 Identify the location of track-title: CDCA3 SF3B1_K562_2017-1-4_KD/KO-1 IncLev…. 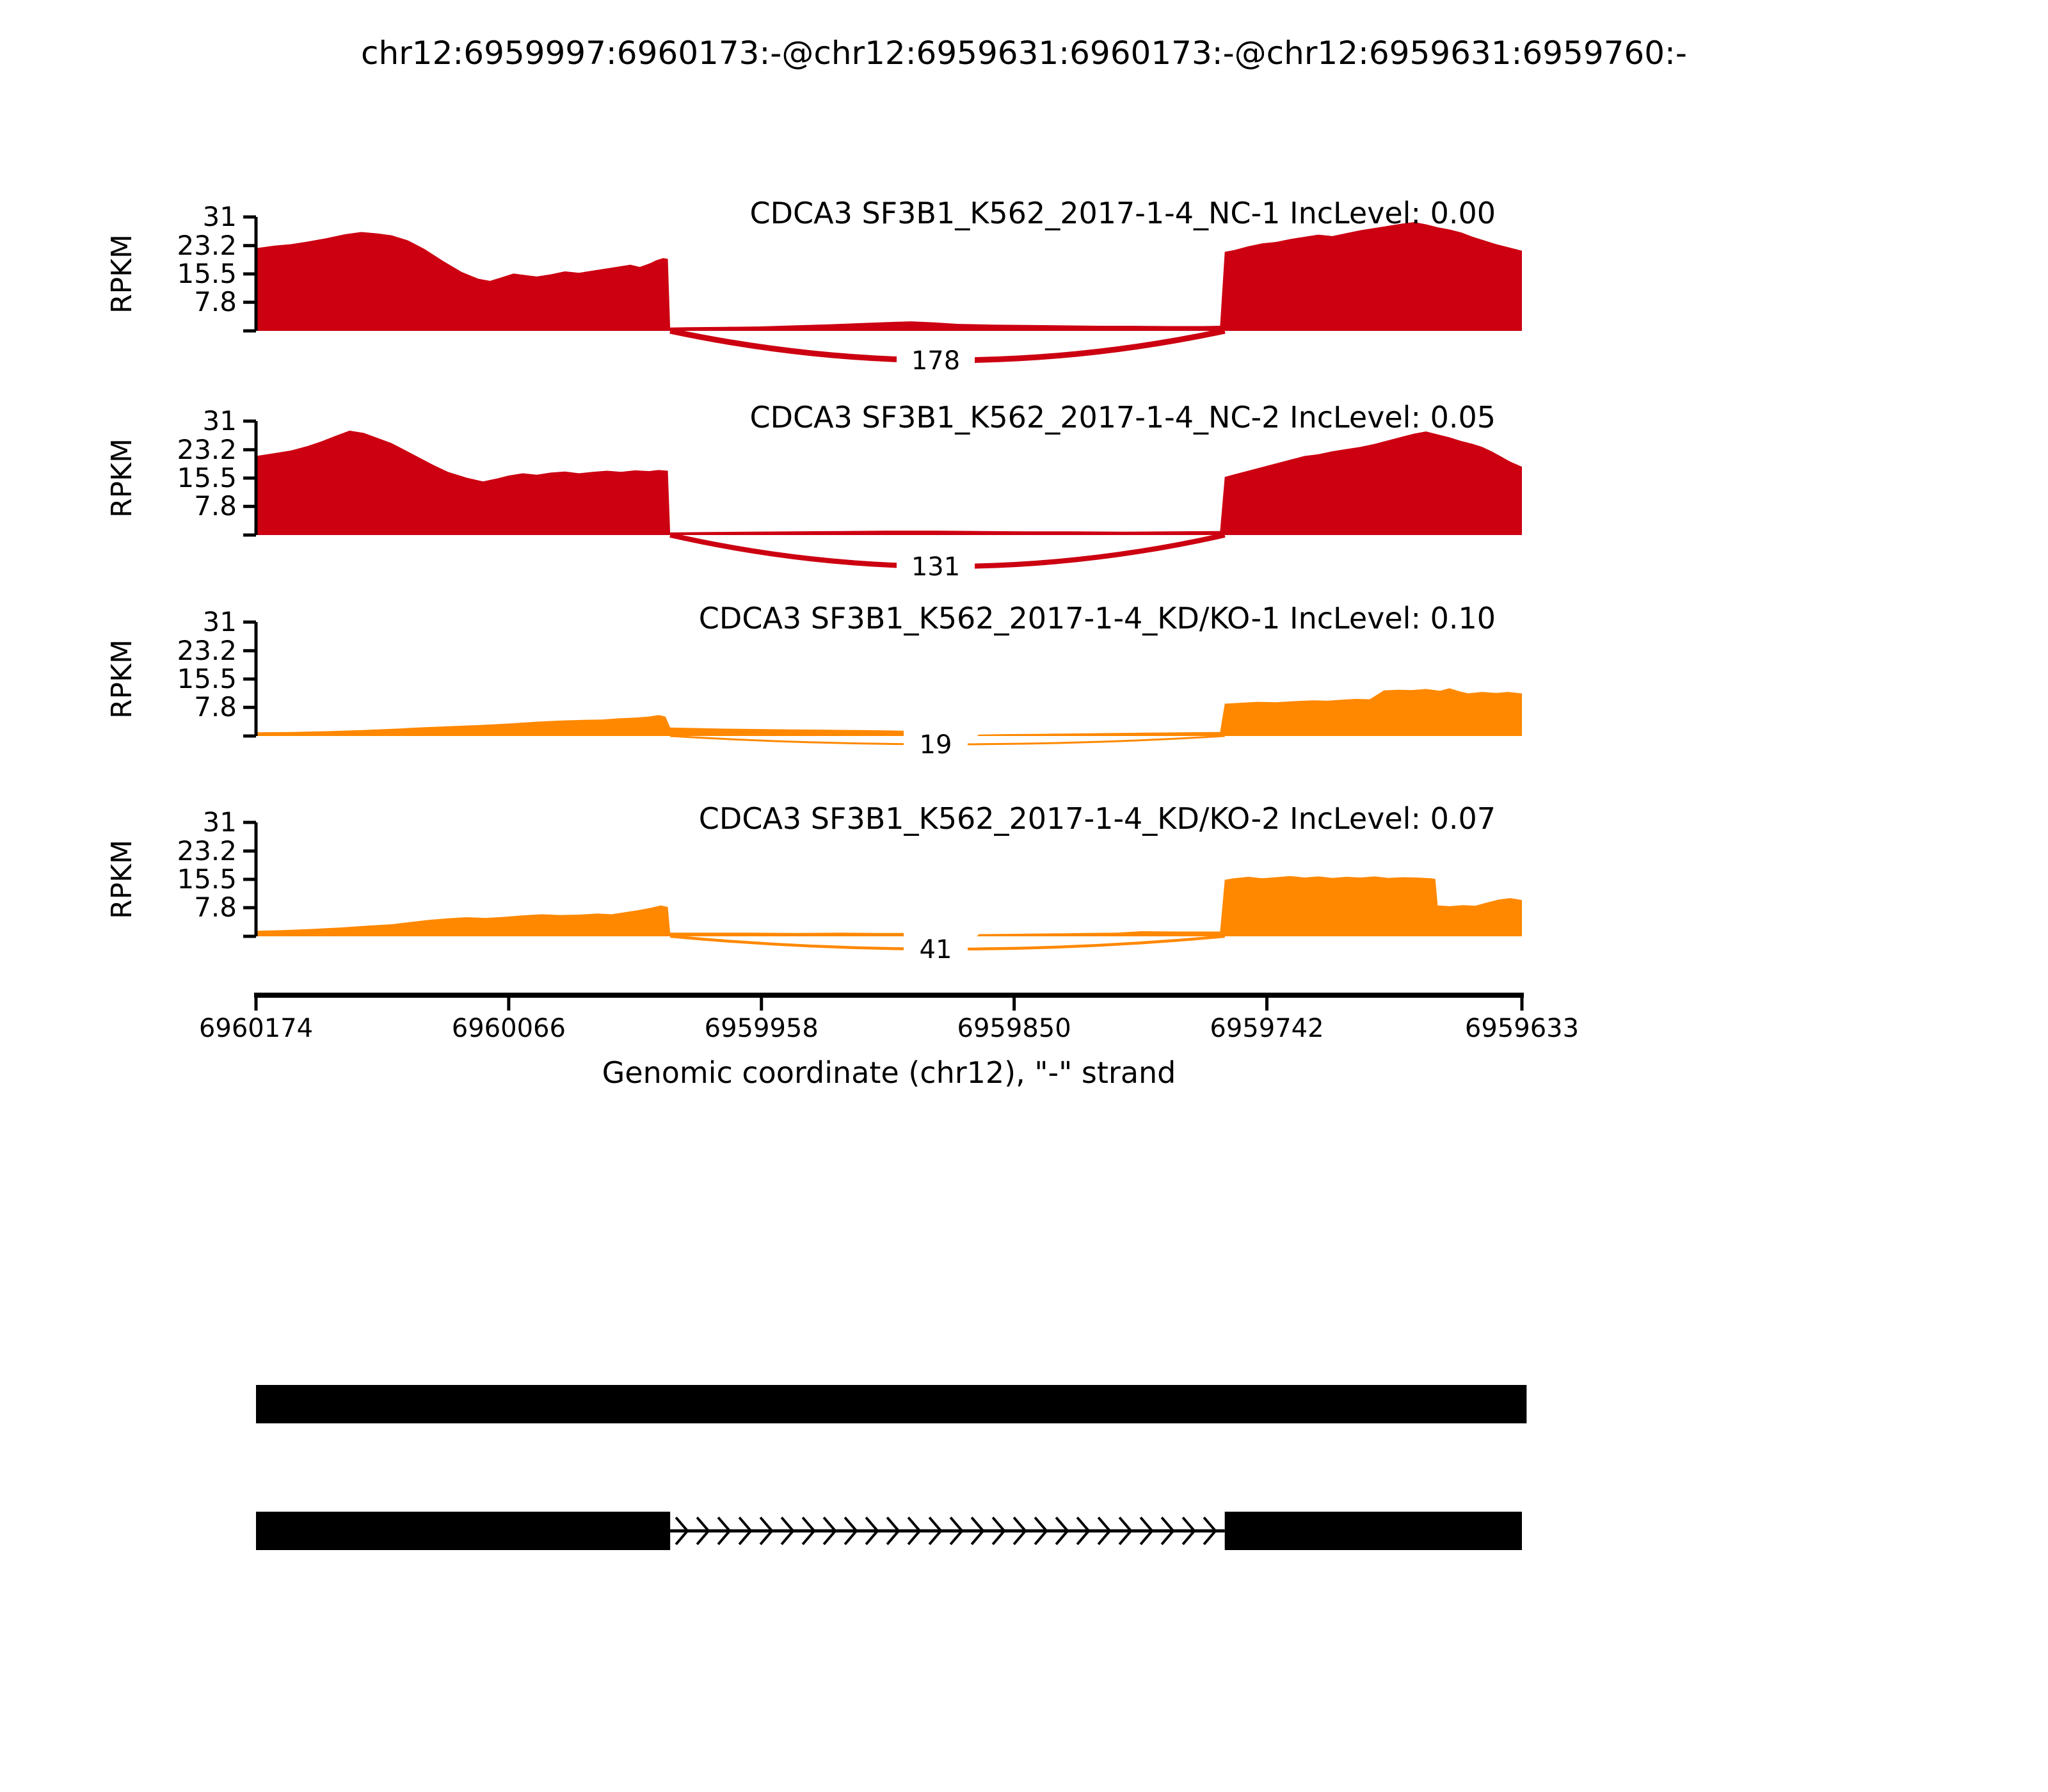
(1097, 618).